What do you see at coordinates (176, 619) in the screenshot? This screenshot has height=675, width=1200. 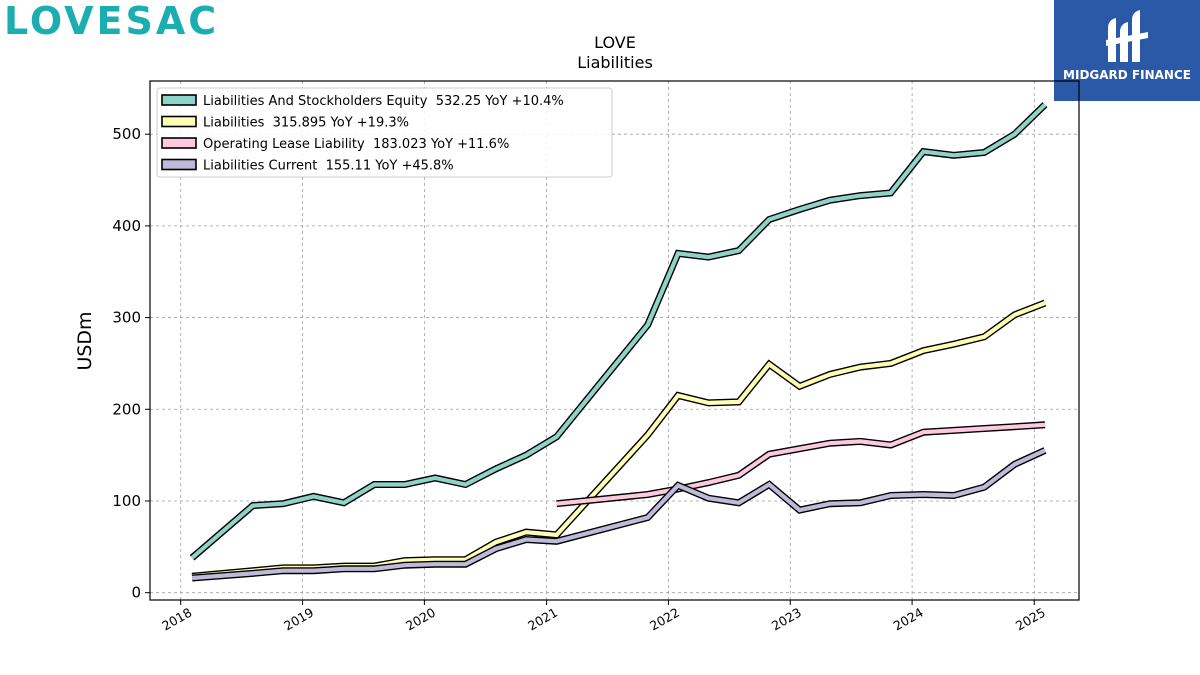 I see `x-tick-label: 2018` at bounding box center [176, 619].